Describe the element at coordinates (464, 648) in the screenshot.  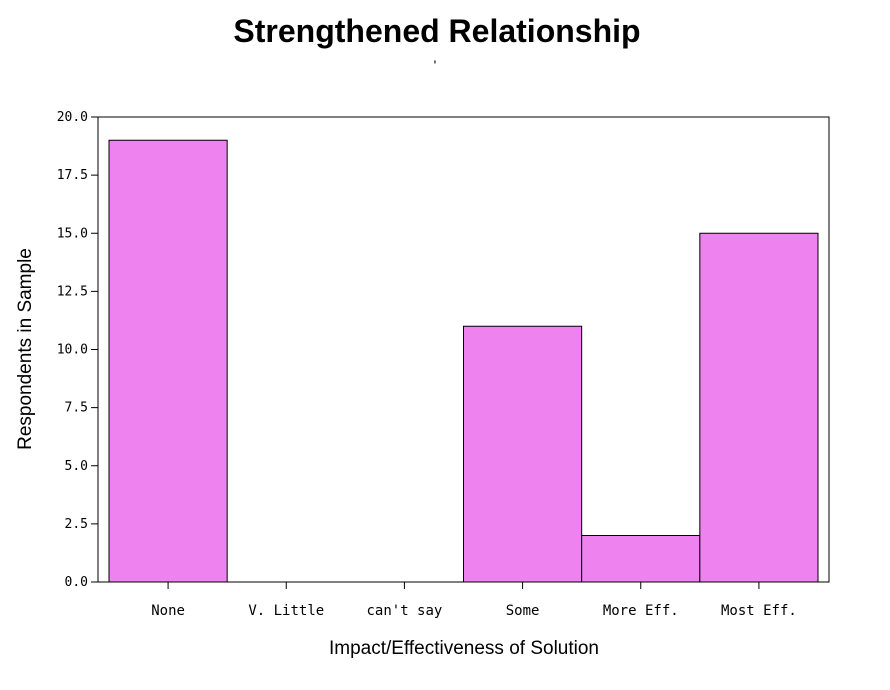
I see `x-axis-title: Impact/Effectiveness of Solution` at that location.